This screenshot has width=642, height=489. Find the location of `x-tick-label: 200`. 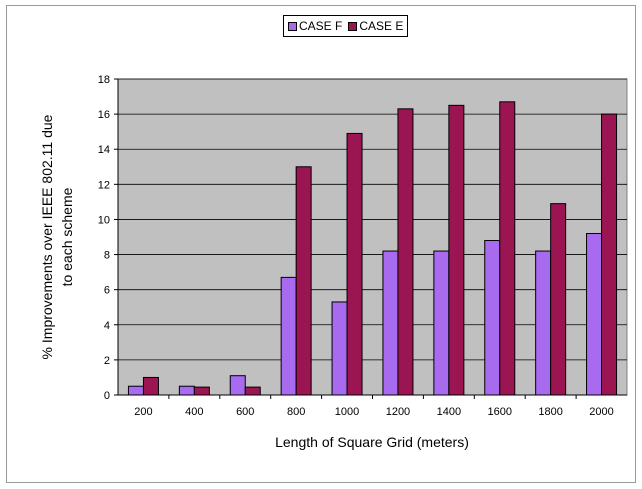

x-tick-label: 200 is located at coordinates (143, 412).